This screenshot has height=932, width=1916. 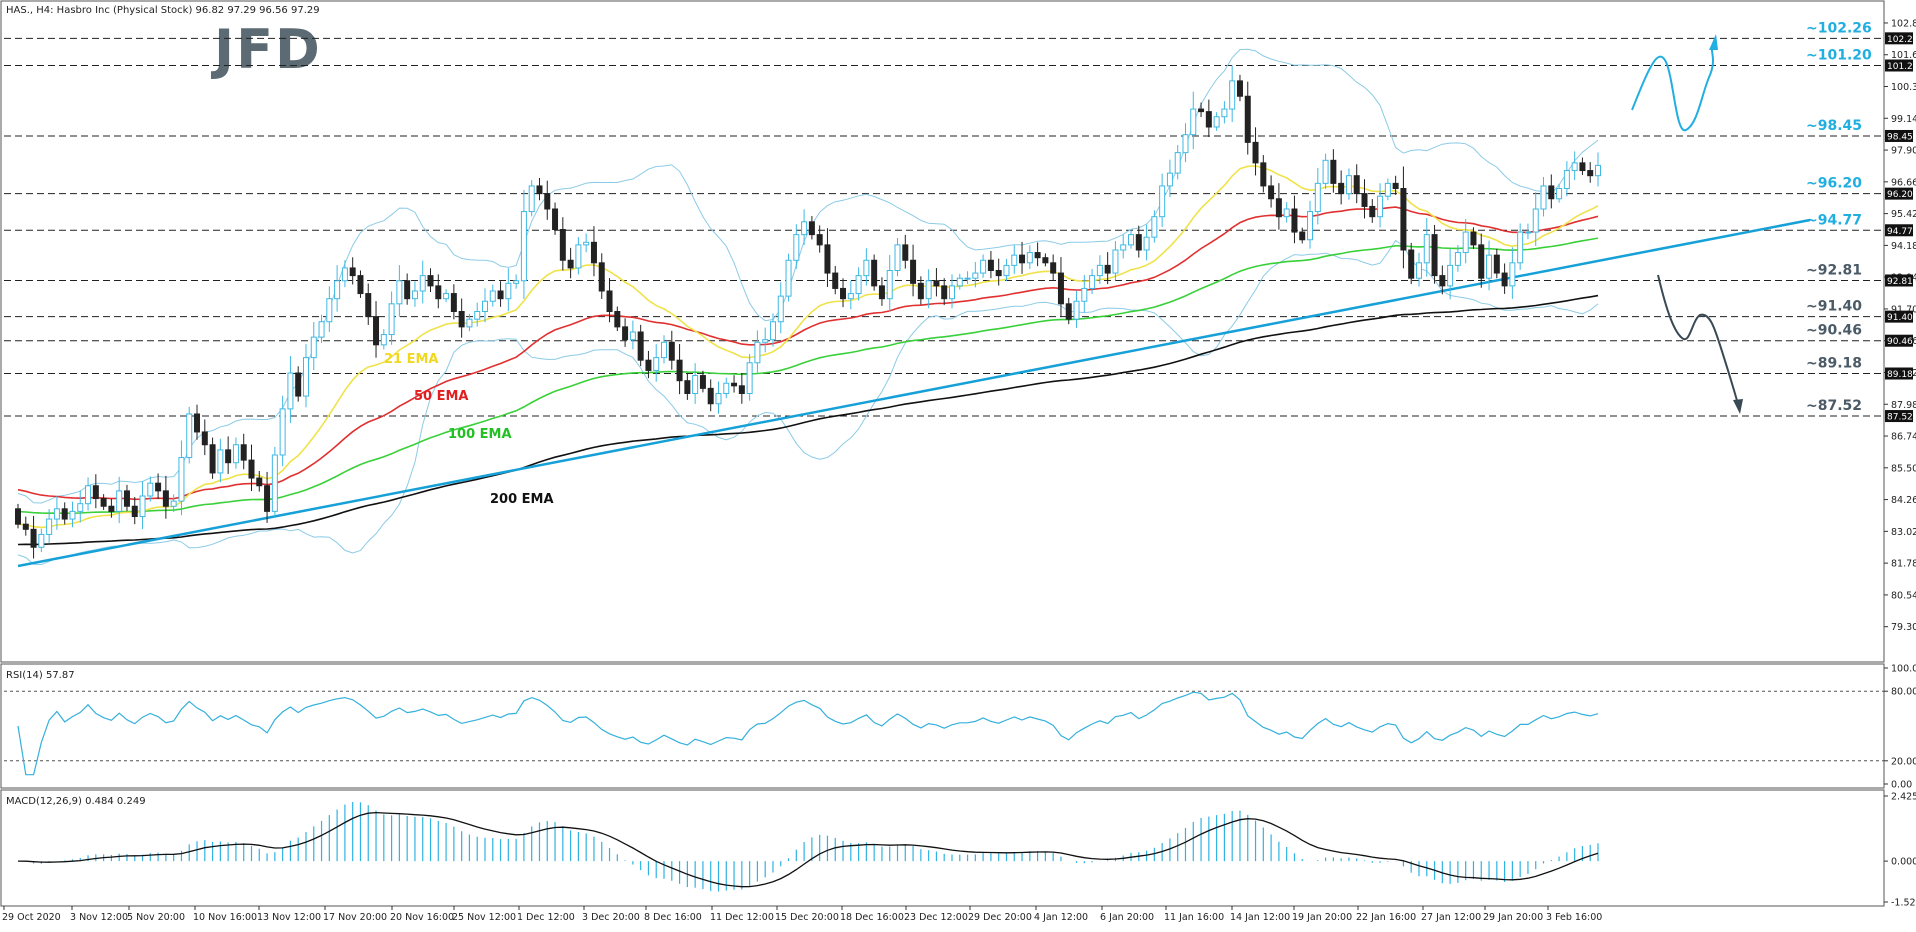 I want to click on macd-tick-label: 2.425, so click(x=1903, y=797).